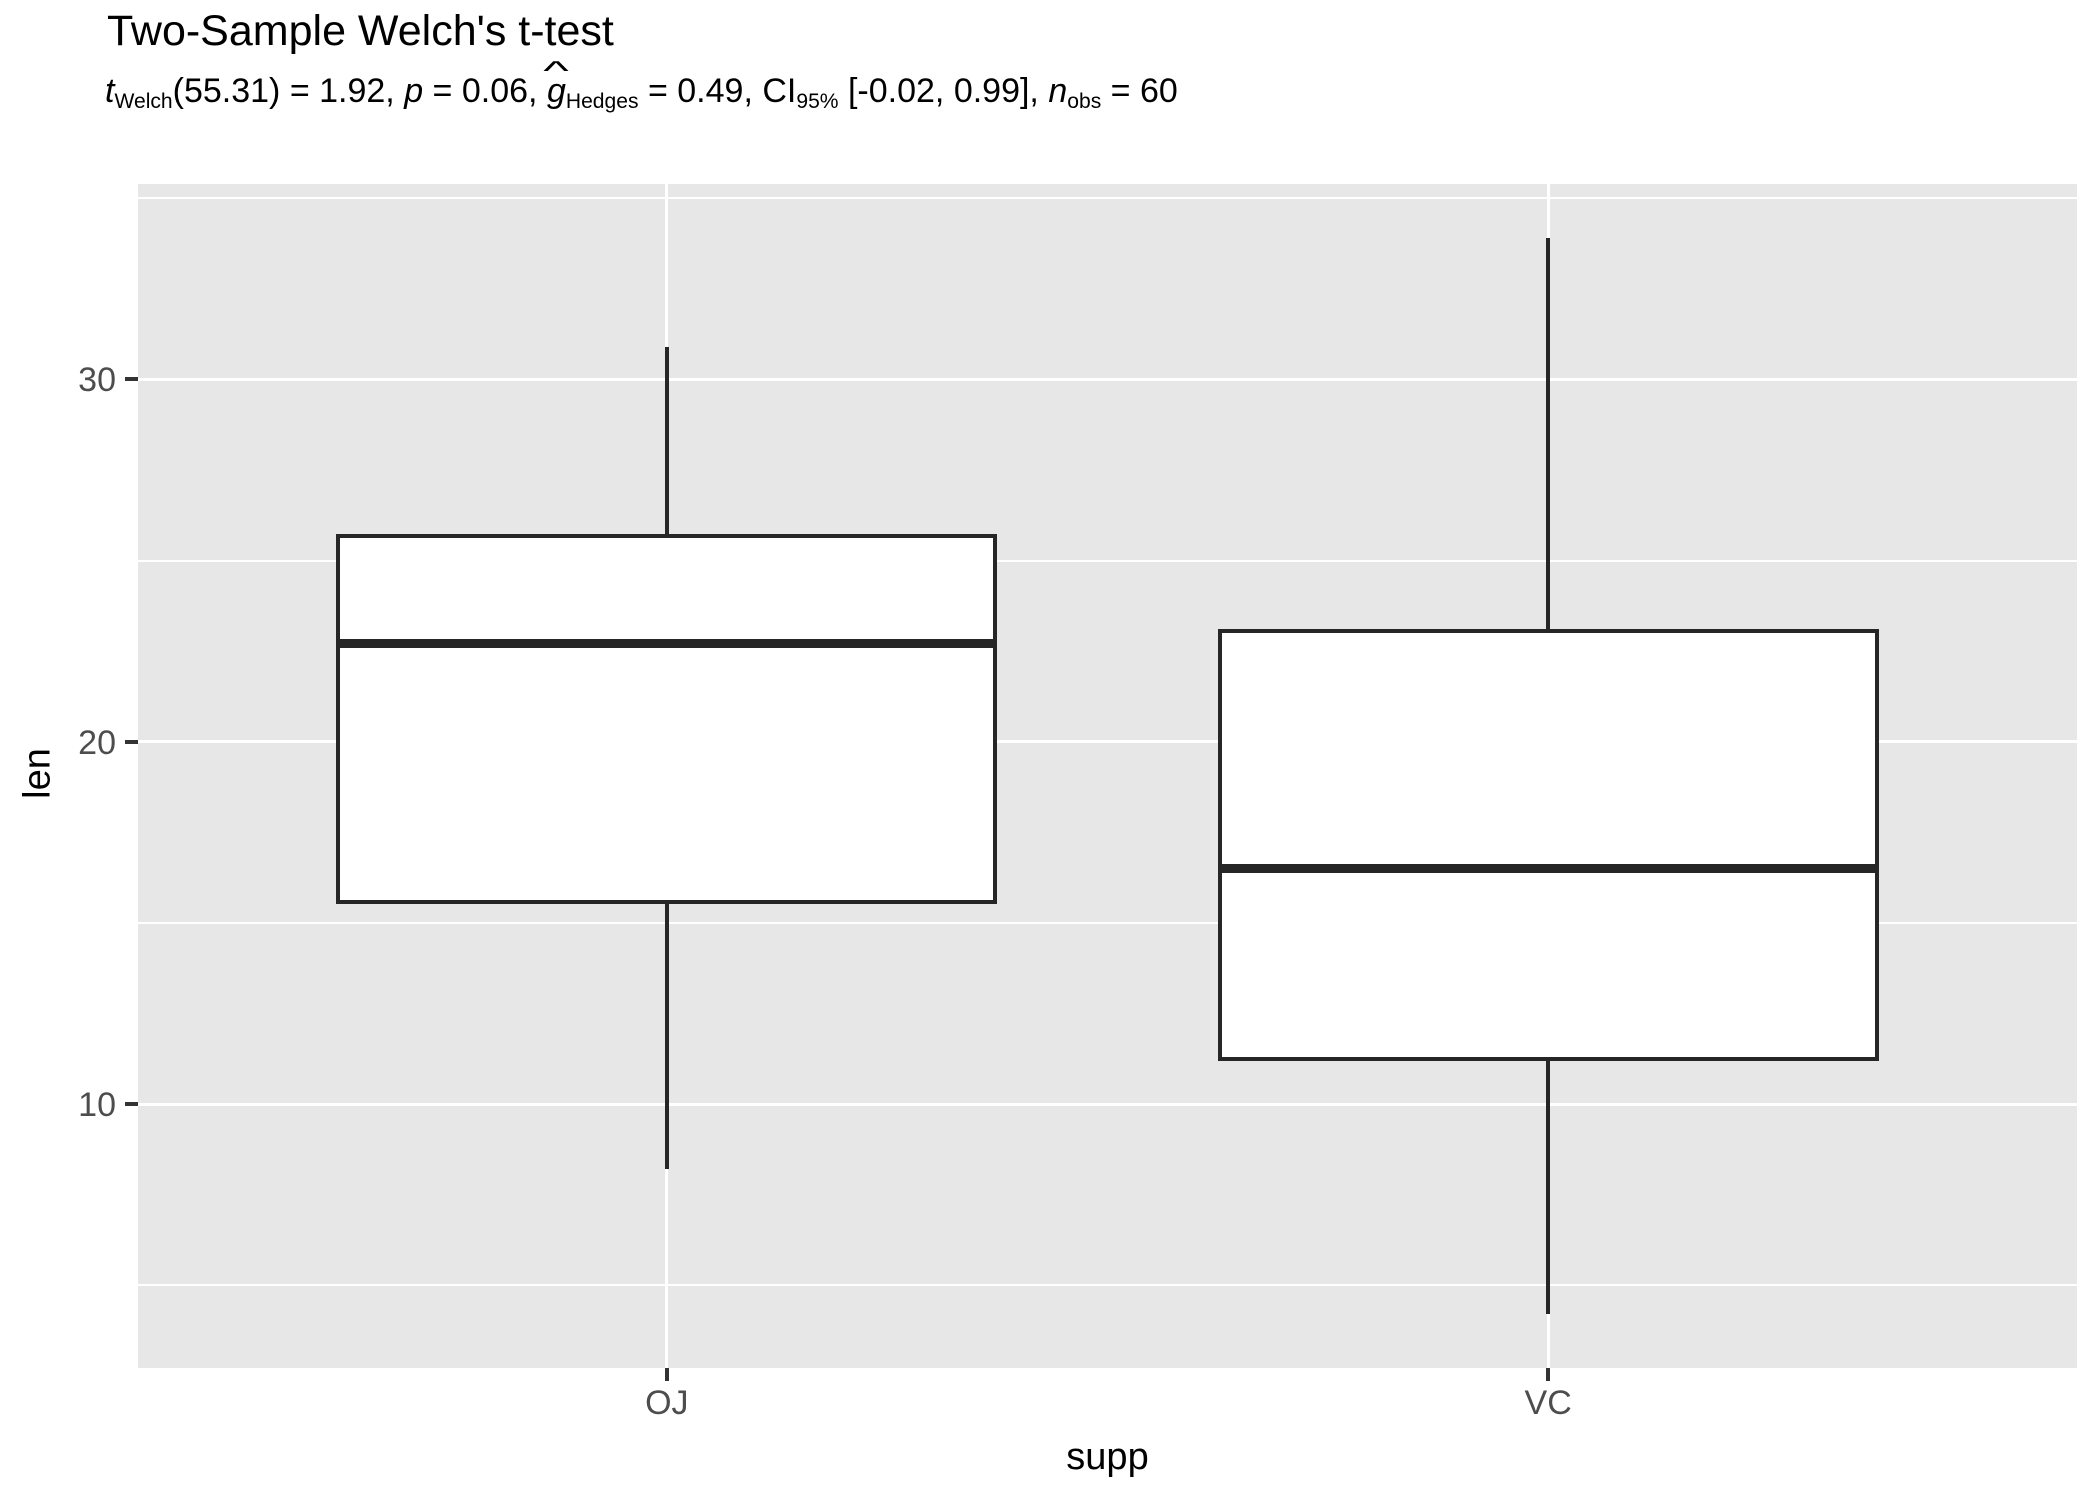 The width and height of the screenshot is (2100, 1500). What do you see at coordinates (360, 31) in the screenshot?
I see `plot-title: Two-Sample Welch's t-test` at bounding box center [360, 31].